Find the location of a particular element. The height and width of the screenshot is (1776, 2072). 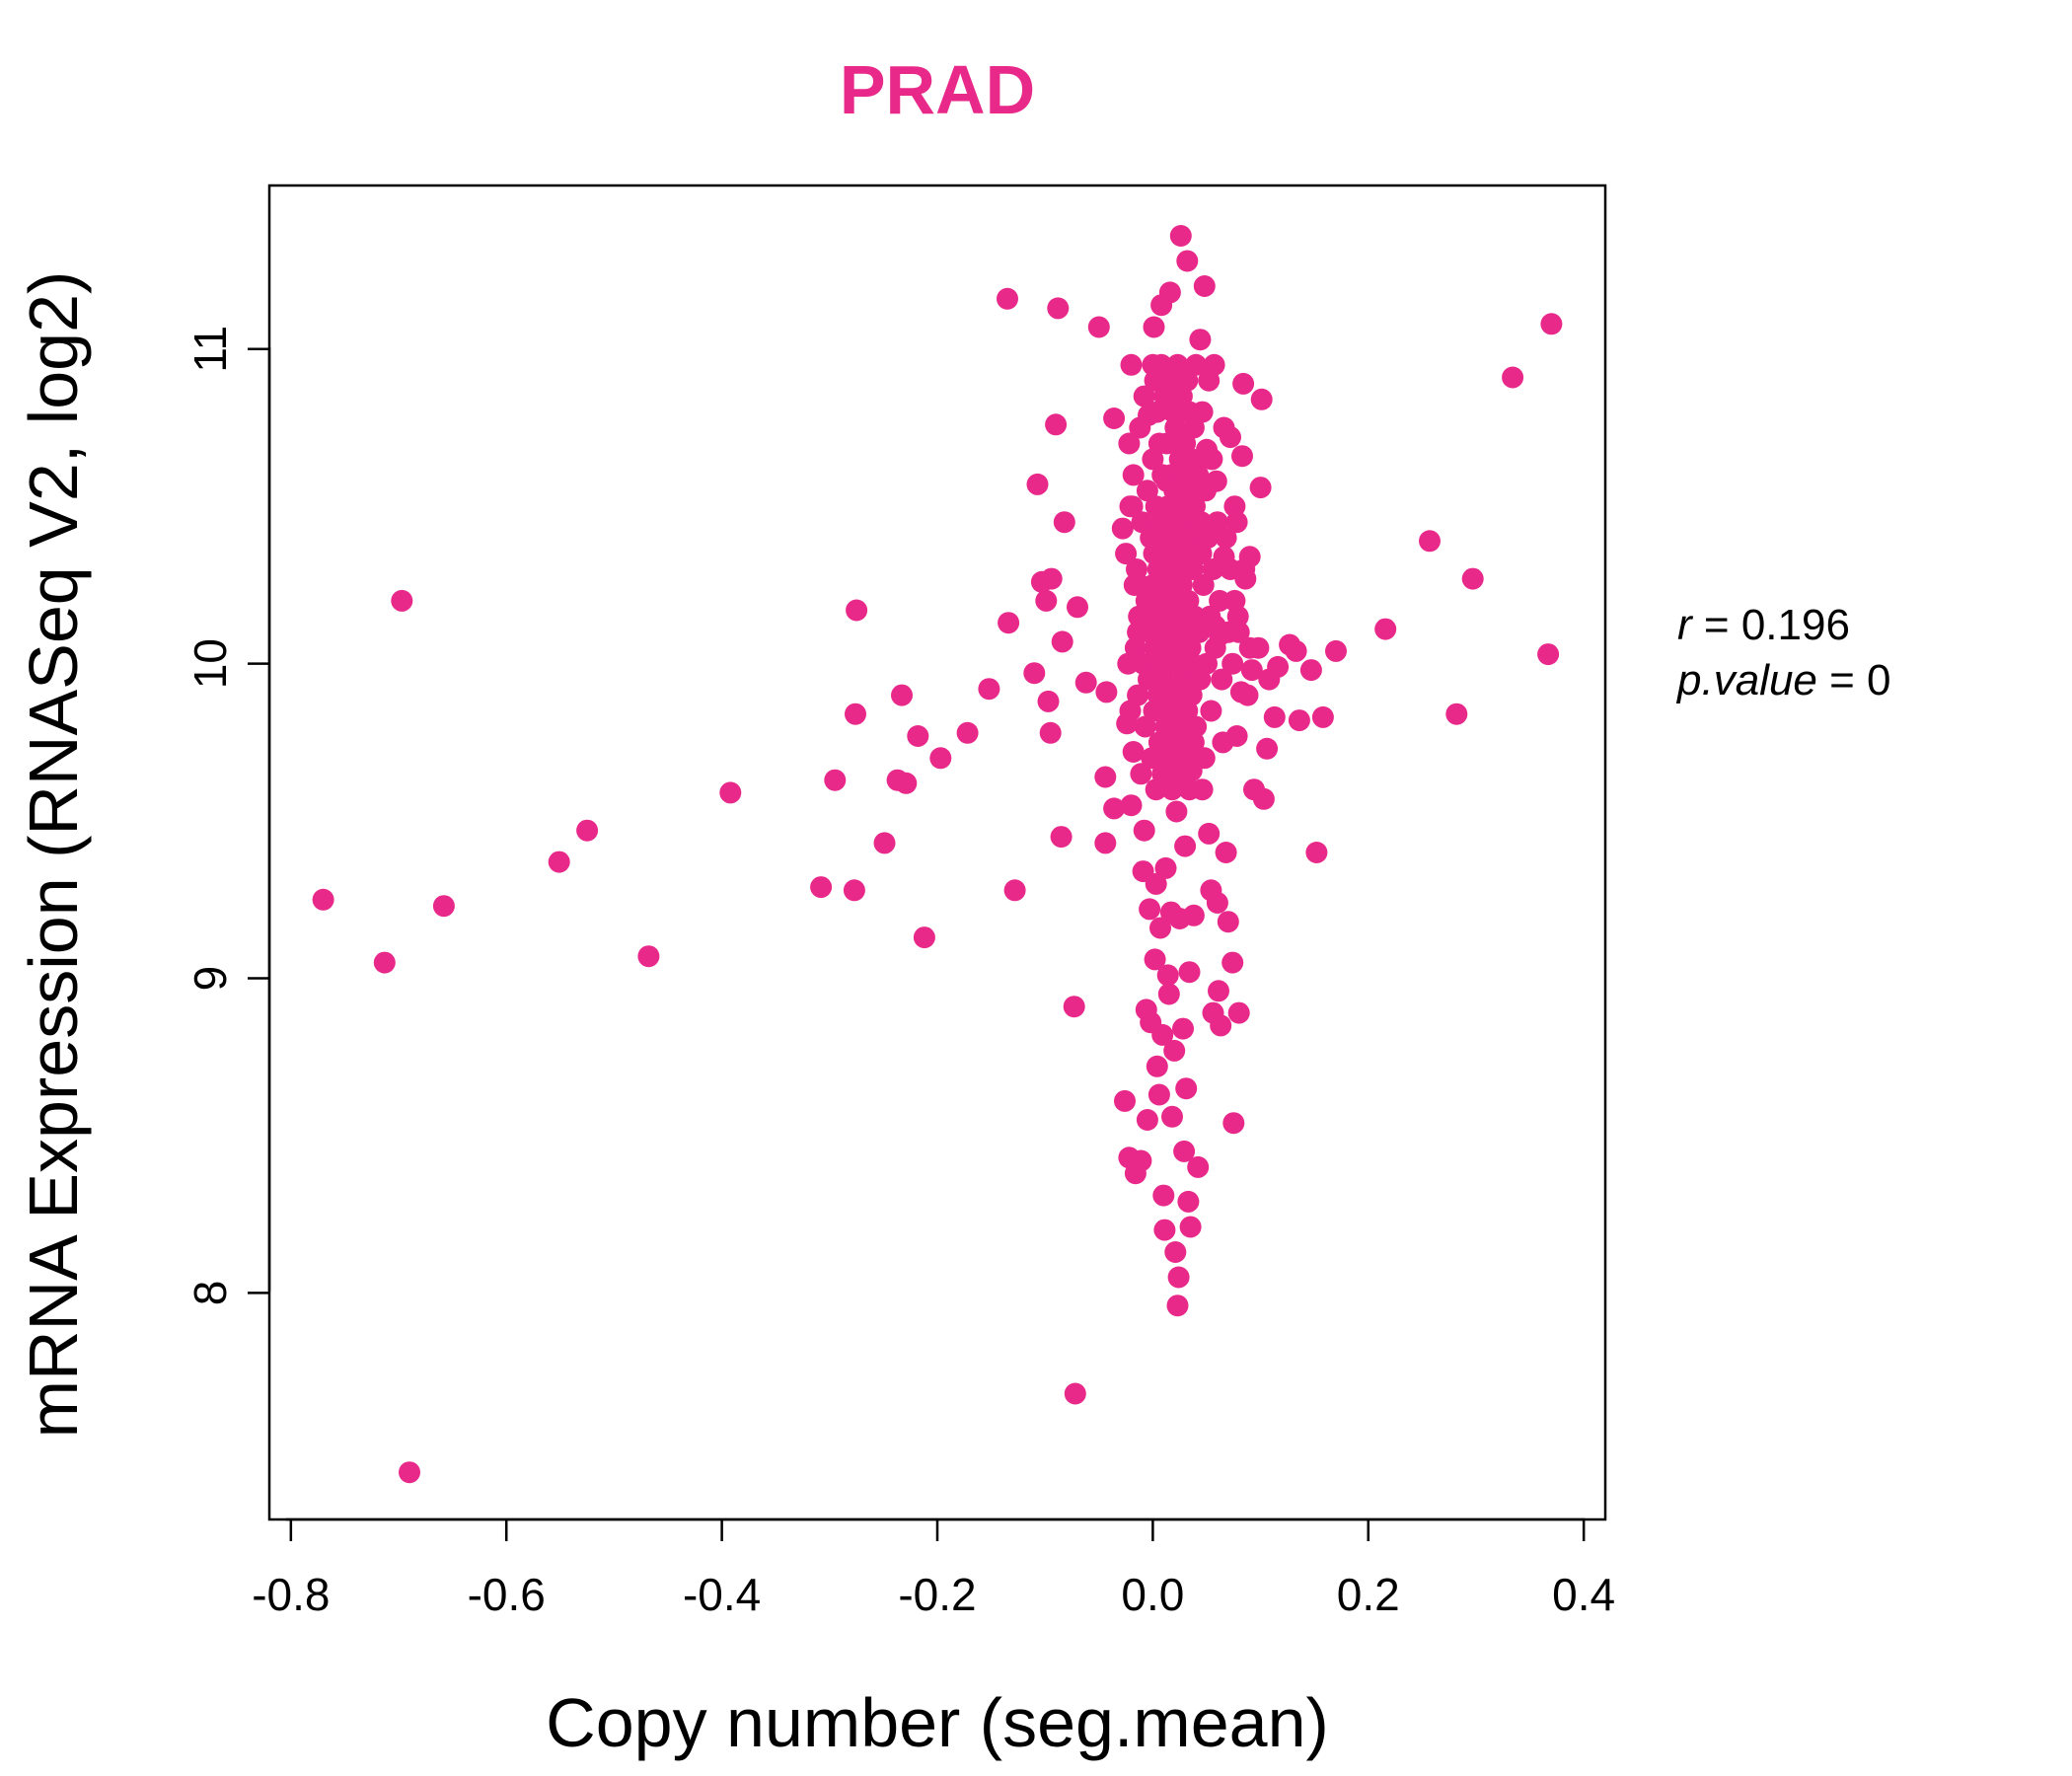

r-value: 0.196 is located at coordinates (1796, 625).